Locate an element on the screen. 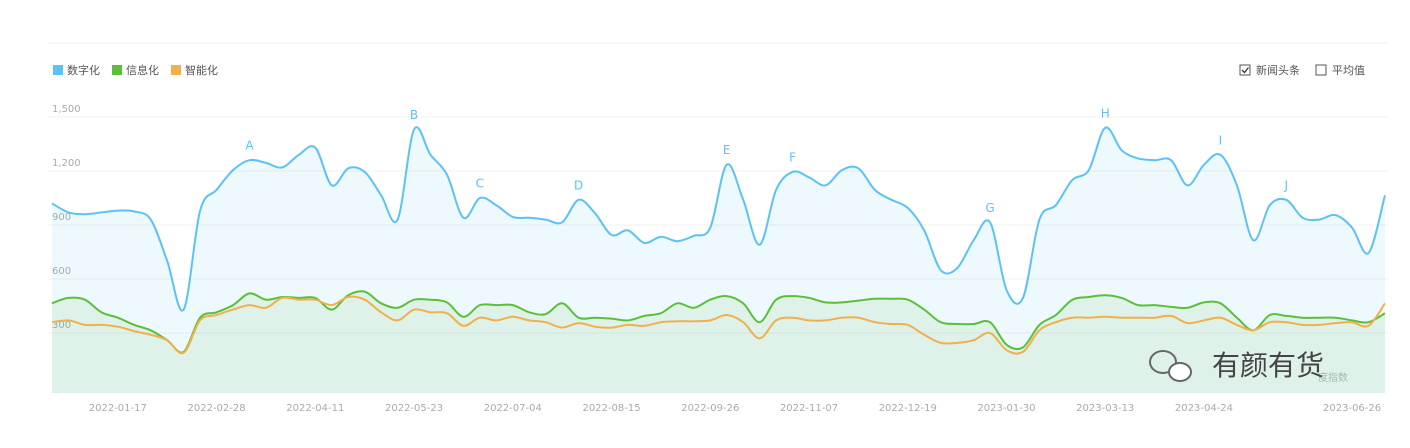  x-tick-label: 2022-08-15 is located at coordinates (611, 408).